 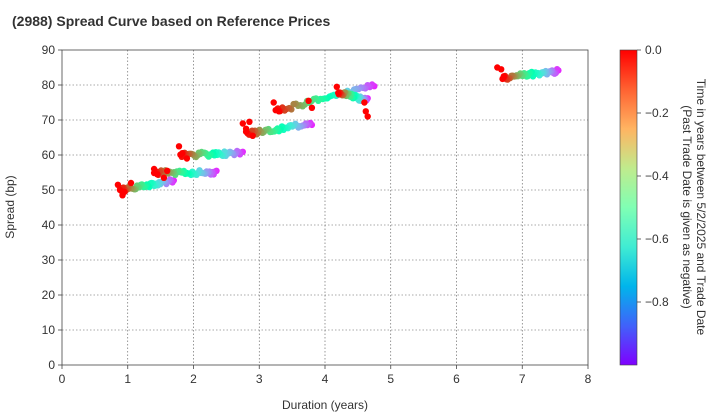 I want to click on y-tick-label: 20, so click(x=49, y=295).